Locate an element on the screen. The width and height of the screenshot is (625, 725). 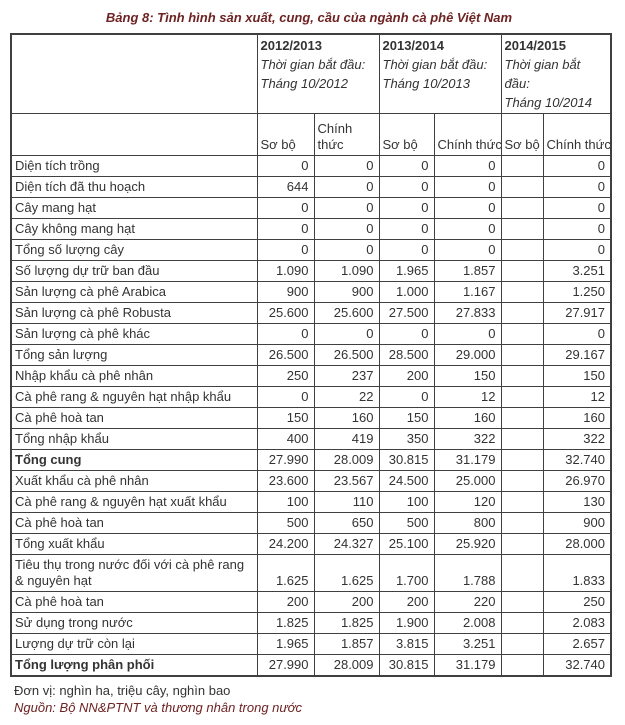
cell-value: 23.567 is located at coordinates (346, 481).